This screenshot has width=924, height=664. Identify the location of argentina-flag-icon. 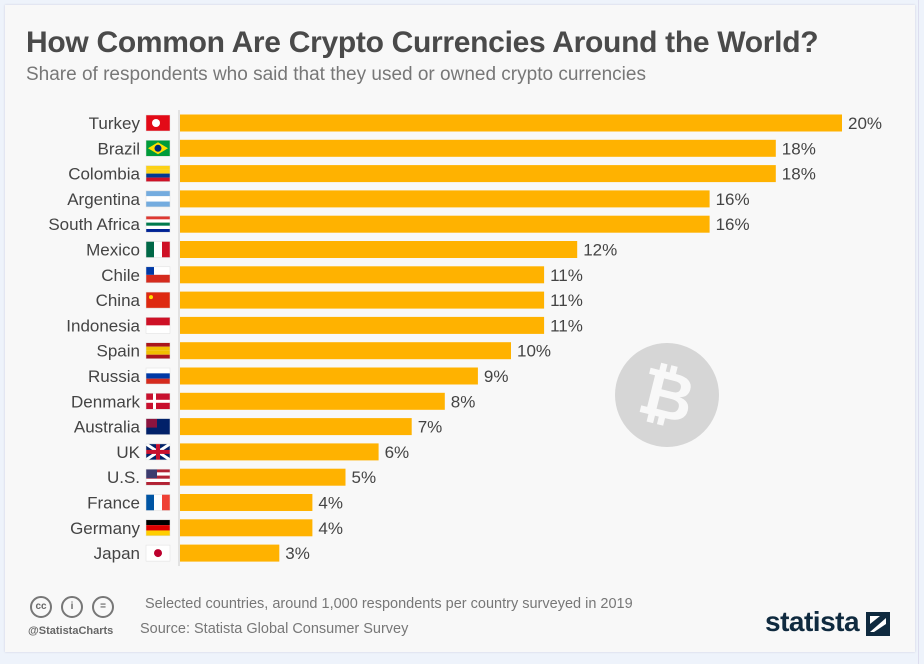
(158, 199).